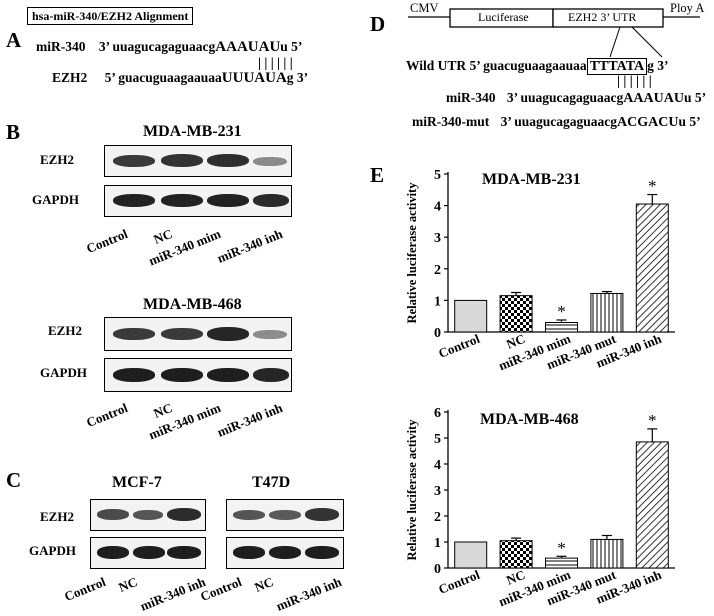 Image resolution: width=714 pixels, height=616 pixels. I want to click on mir340-label-d: miR-340, so click(471, 97).